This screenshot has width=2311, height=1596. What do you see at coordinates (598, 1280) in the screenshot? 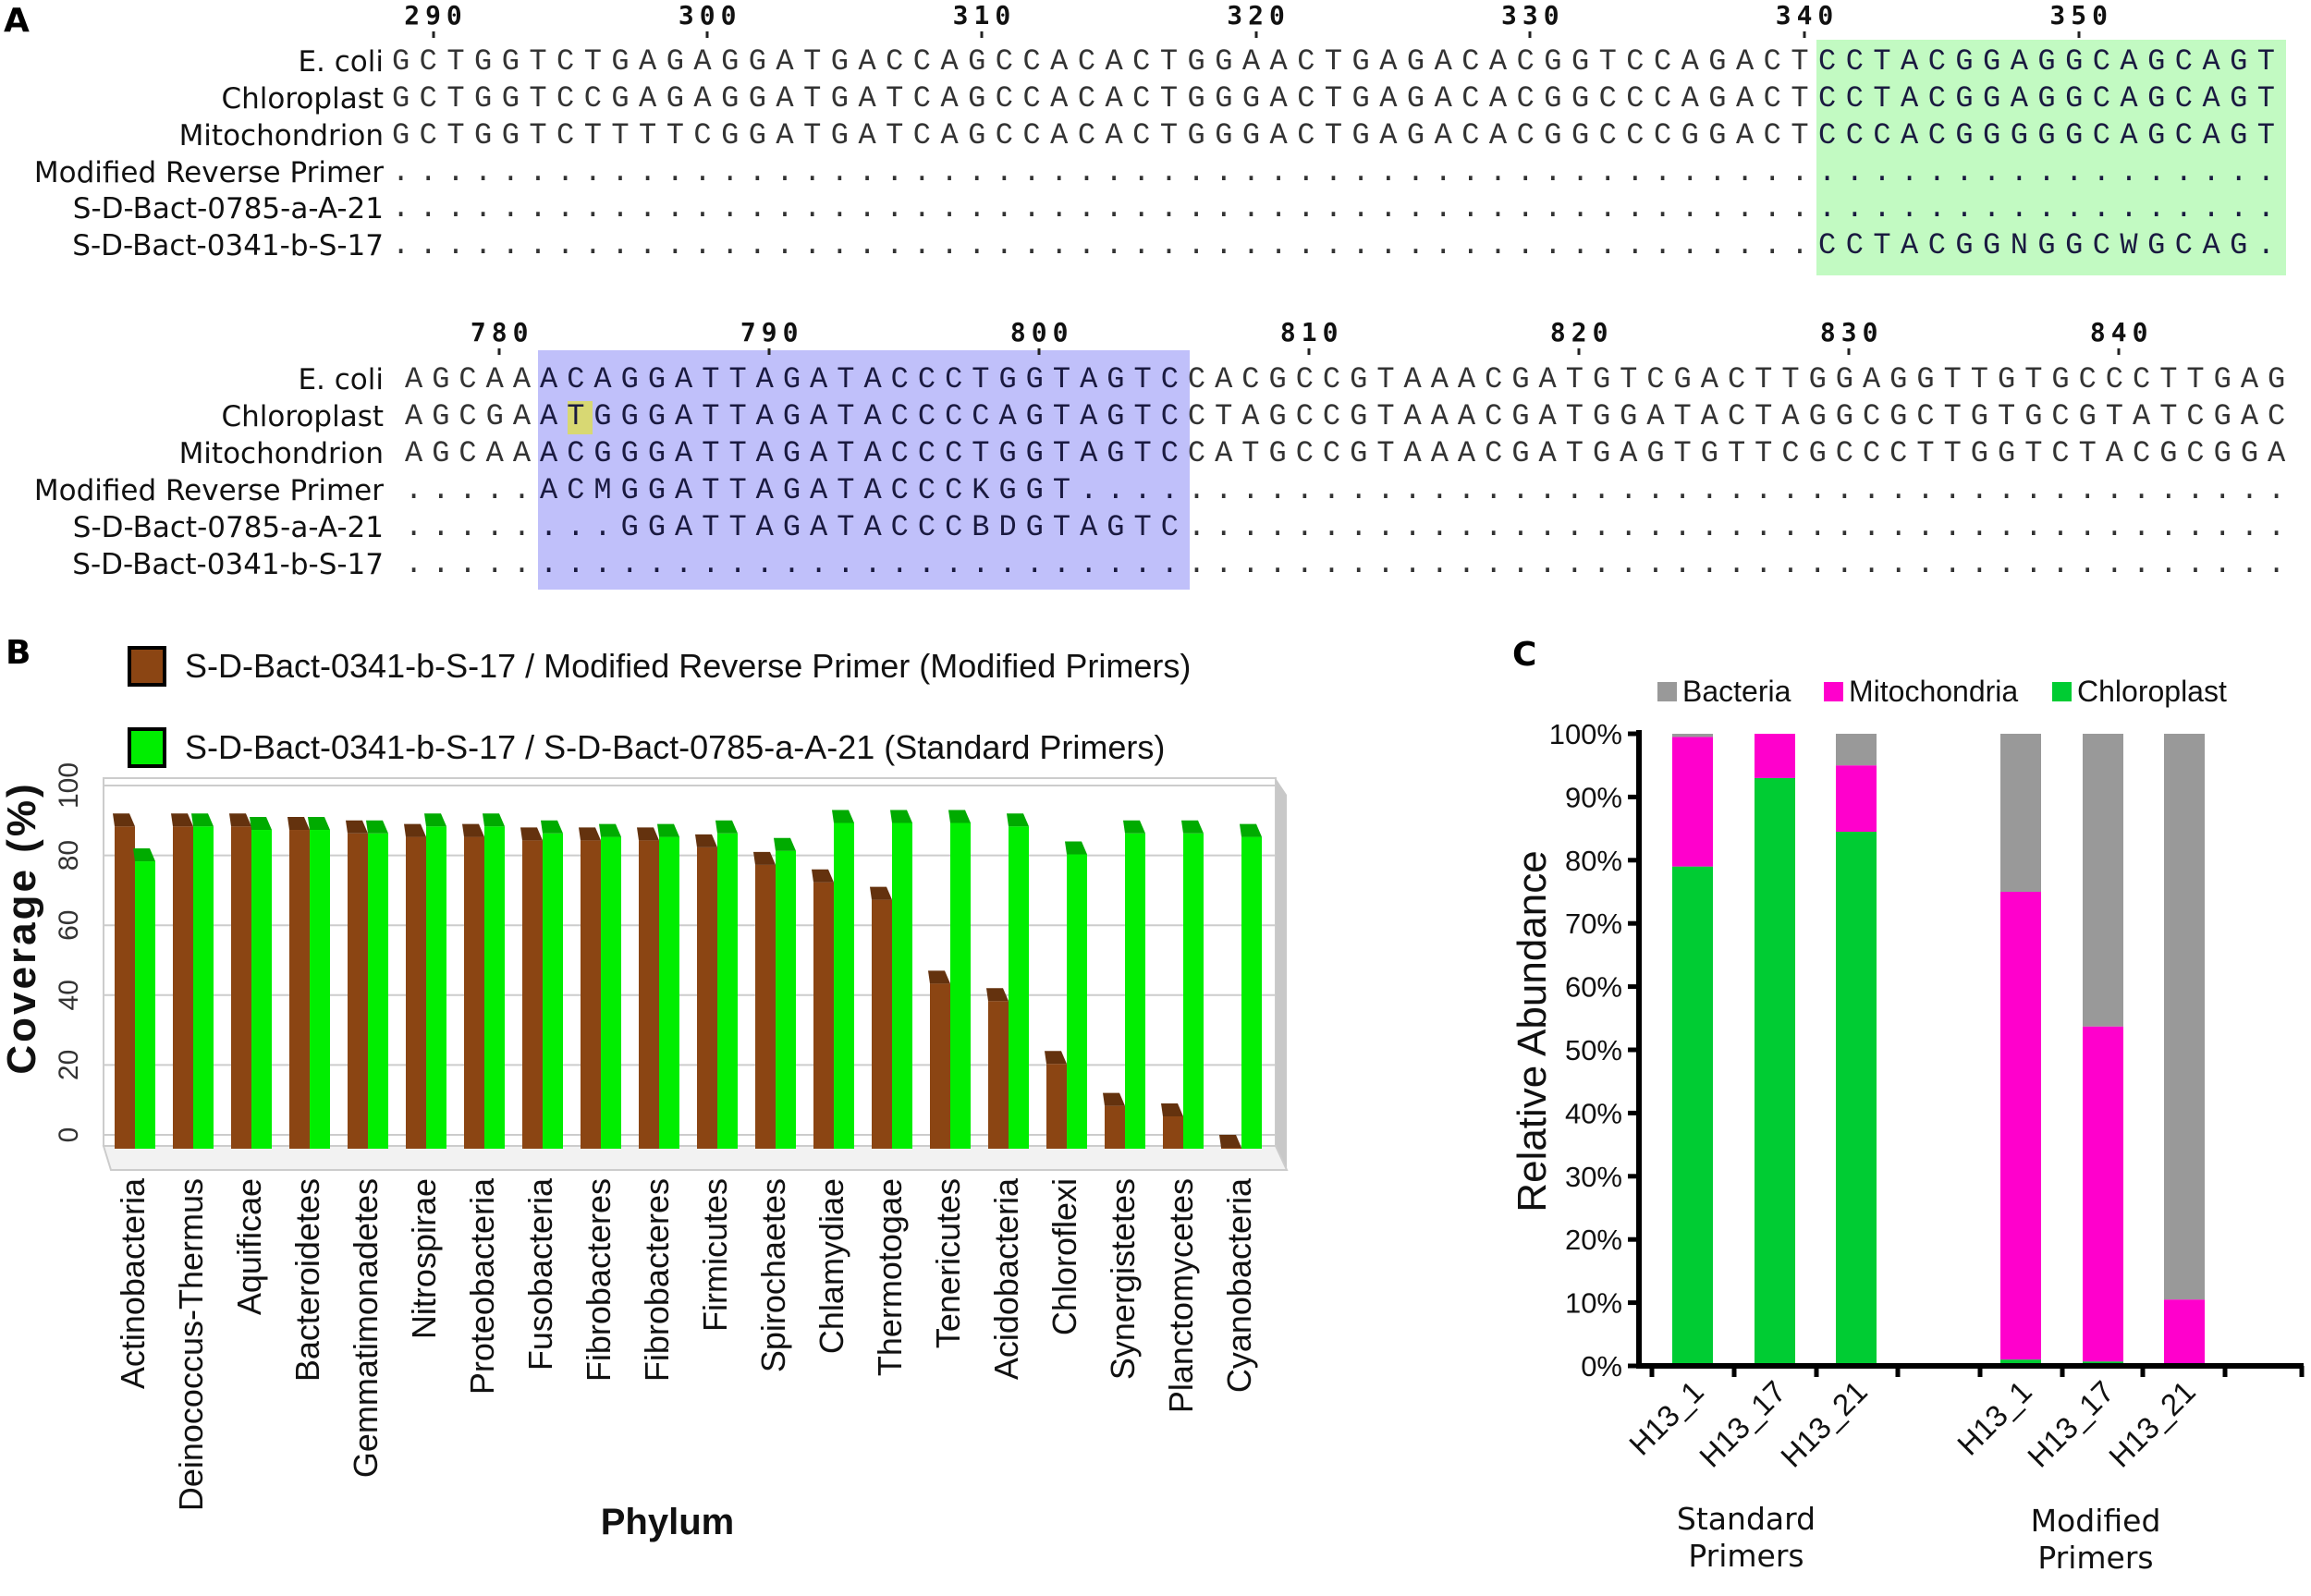
I see `category-label: Fibrobacteres` at bounding box center [598, 1280].